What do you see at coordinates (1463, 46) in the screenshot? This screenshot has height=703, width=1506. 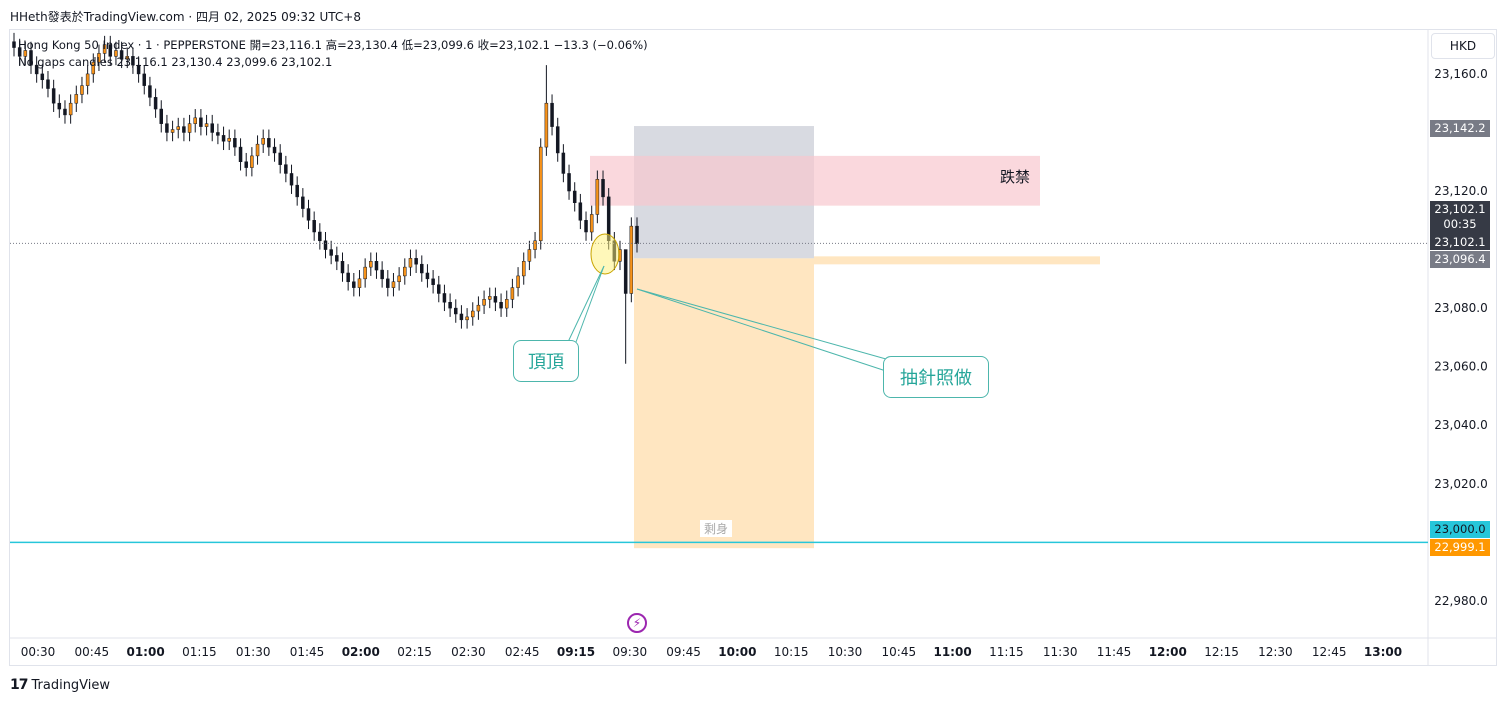 I see `currency-badge: HKD` at bounding box center [1463, 46].